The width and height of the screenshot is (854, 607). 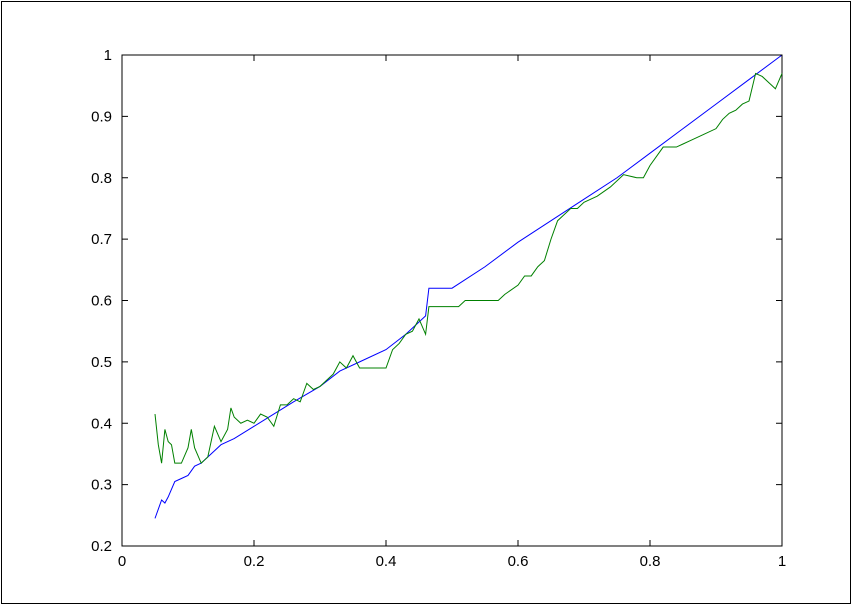 I want to click on y-tick-label: 0.2, so click(x=101, y=546).